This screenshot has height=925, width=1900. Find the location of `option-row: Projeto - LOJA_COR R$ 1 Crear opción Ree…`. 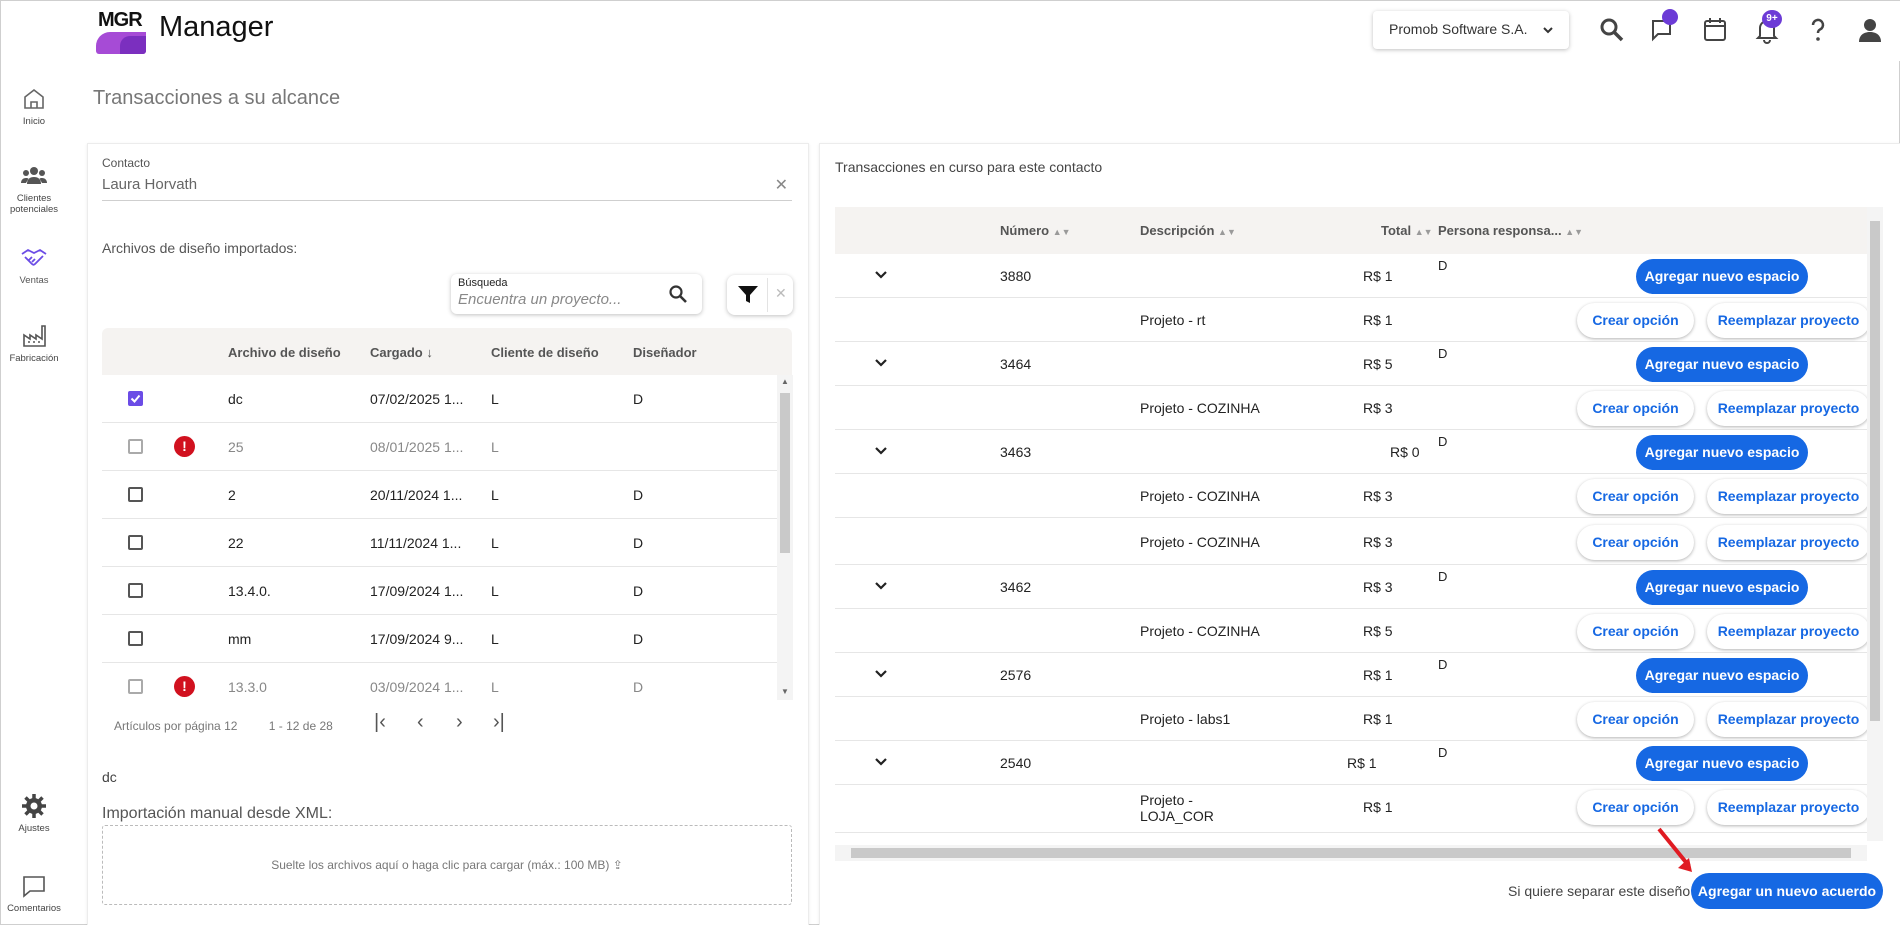

option-row: Projeto - LOJA_COR R$ 1 Crear opción Ree… is located at coordinates (1351, 809).